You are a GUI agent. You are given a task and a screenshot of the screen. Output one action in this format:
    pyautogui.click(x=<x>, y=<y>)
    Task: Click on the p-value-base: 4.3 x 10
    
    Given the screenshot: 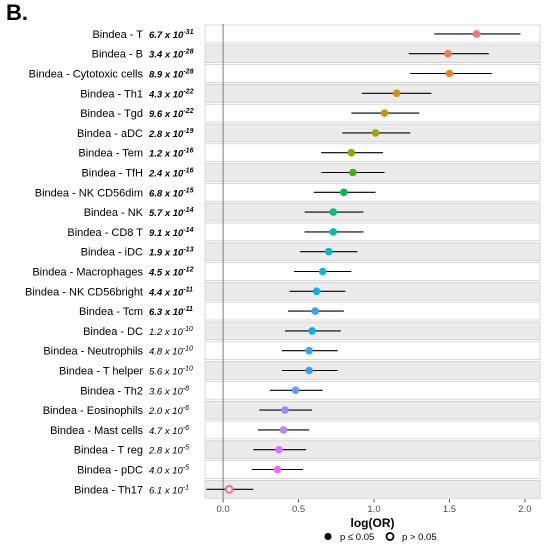 What is the action you would take?
    pyautogui.click(x=166, y=94)
    